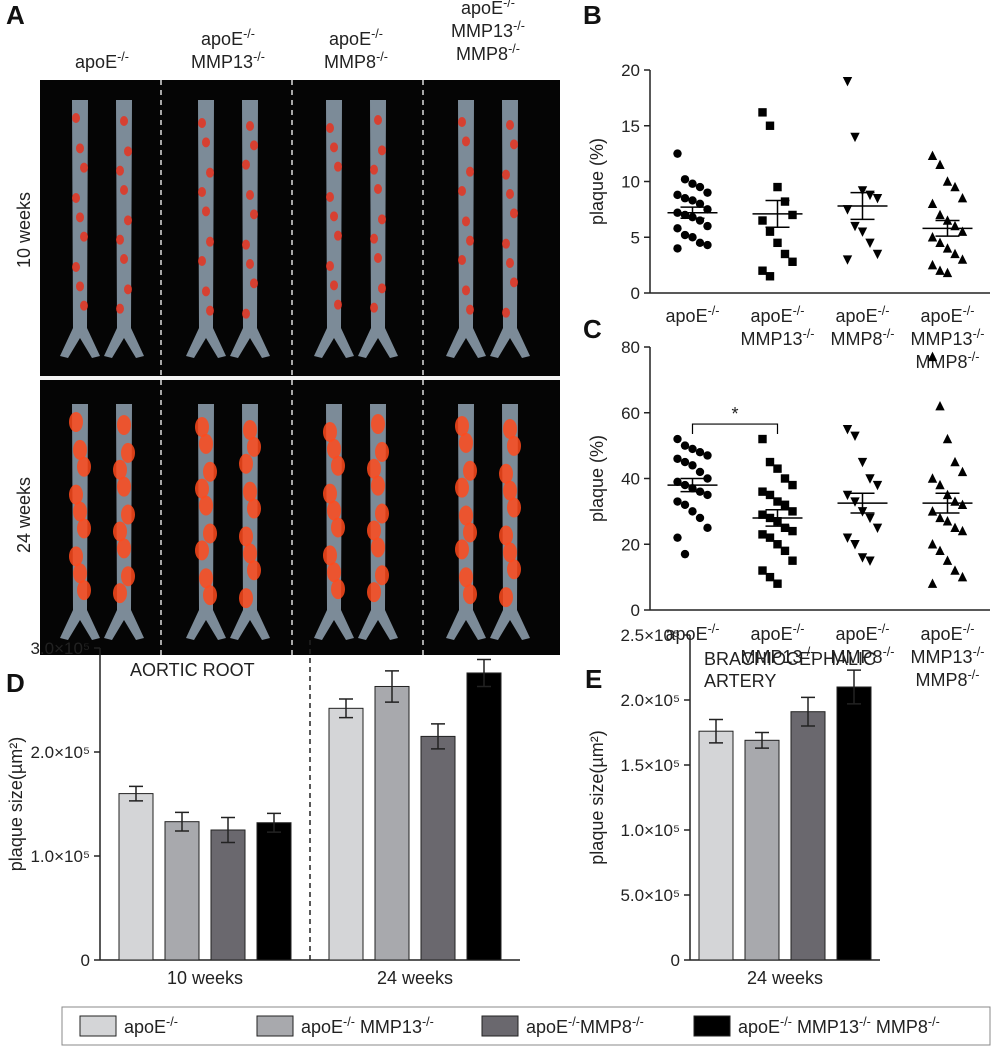 This screenshot has height=1050, width=997. I want to click on x-tick-label: 24 weeks, so click(785, 978).